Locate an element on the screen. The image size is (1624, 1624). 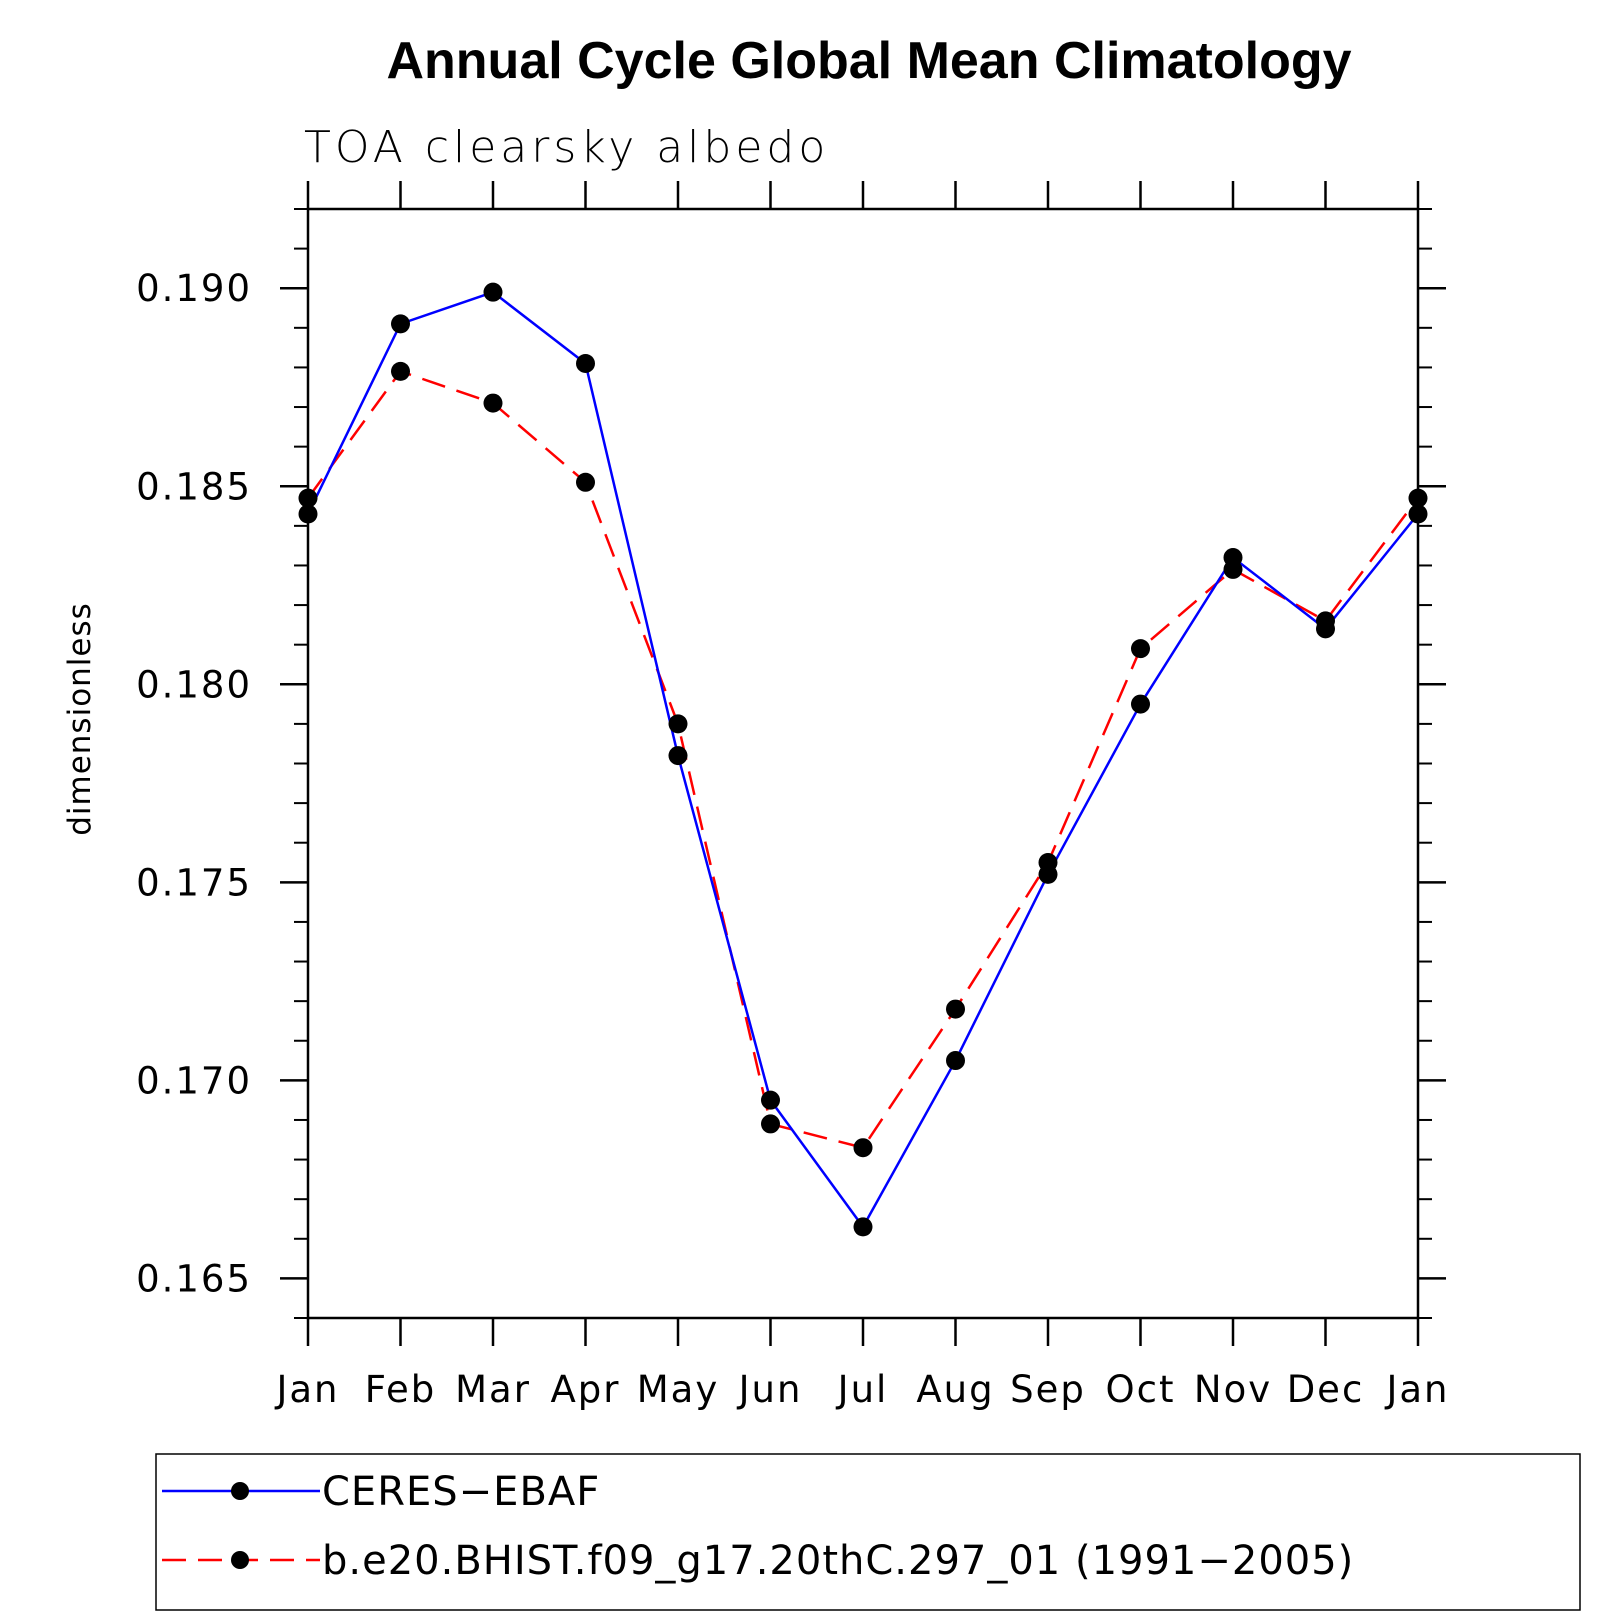
legend-marker-model is located at coordinates (240, 1560).